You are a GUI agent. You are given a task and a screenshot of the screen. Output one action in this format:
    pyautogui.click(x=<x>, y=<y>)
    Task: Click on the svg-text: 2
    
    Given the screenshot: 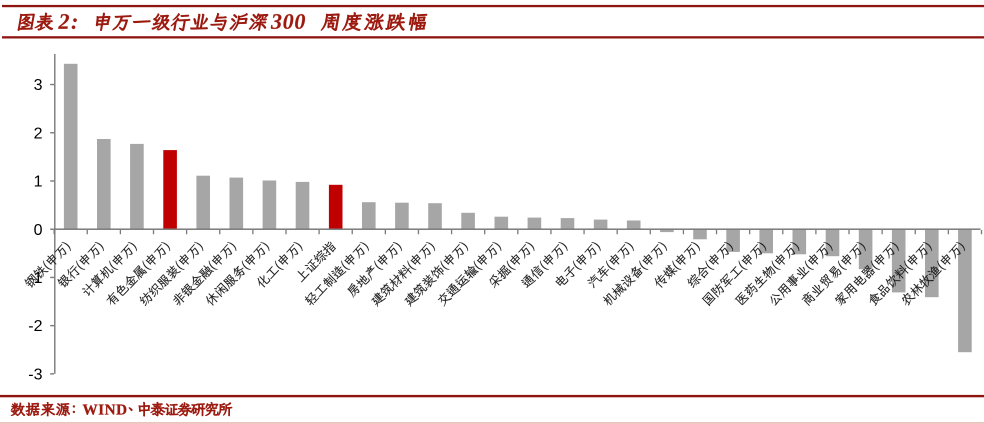 What is the action you would take?
    pyautogui.click(x=38, y=133)
    